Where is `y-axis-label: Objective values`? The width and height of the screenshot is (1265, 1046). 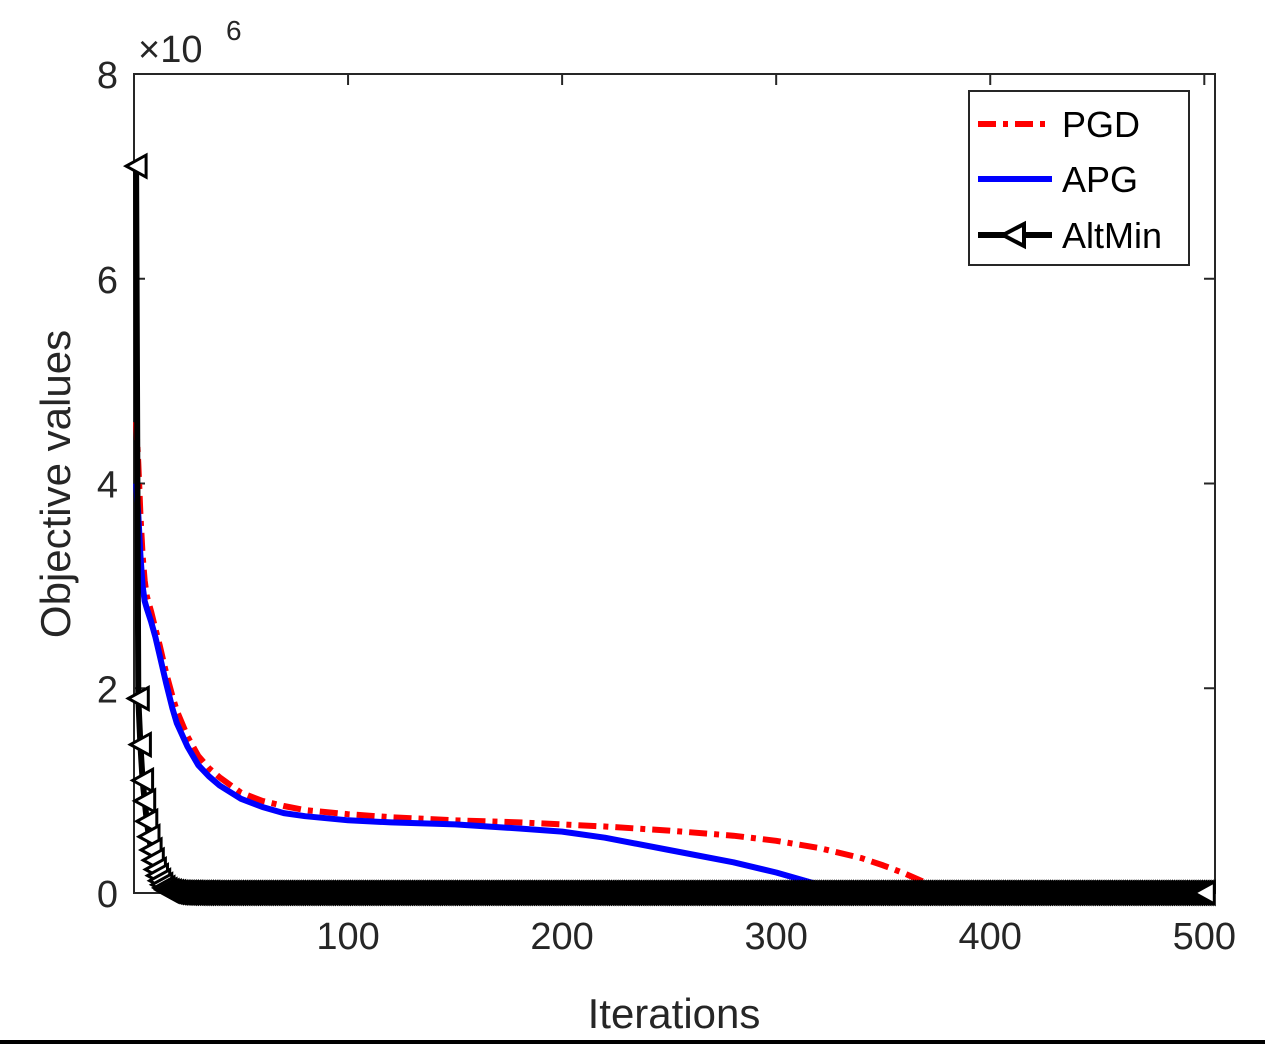
y-axis-label: Objective values is located at coordinates (55, 484).